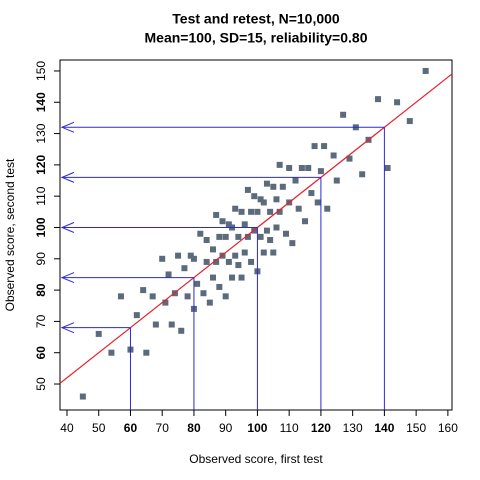  Describe the element at coordinates (41, 102) in the screenshot. I see `y-tick-label: 140` at that location.